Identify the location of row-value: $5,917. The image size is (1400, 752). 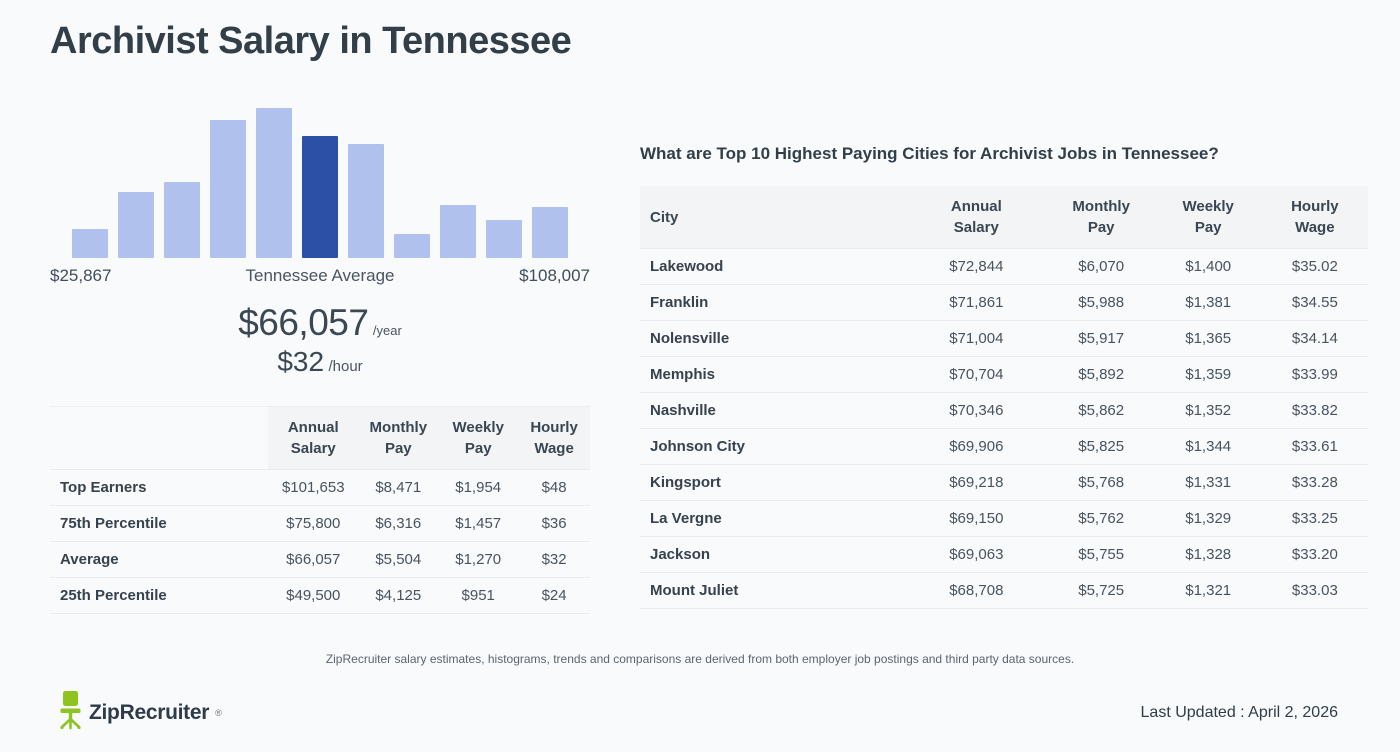
(1101, 338).